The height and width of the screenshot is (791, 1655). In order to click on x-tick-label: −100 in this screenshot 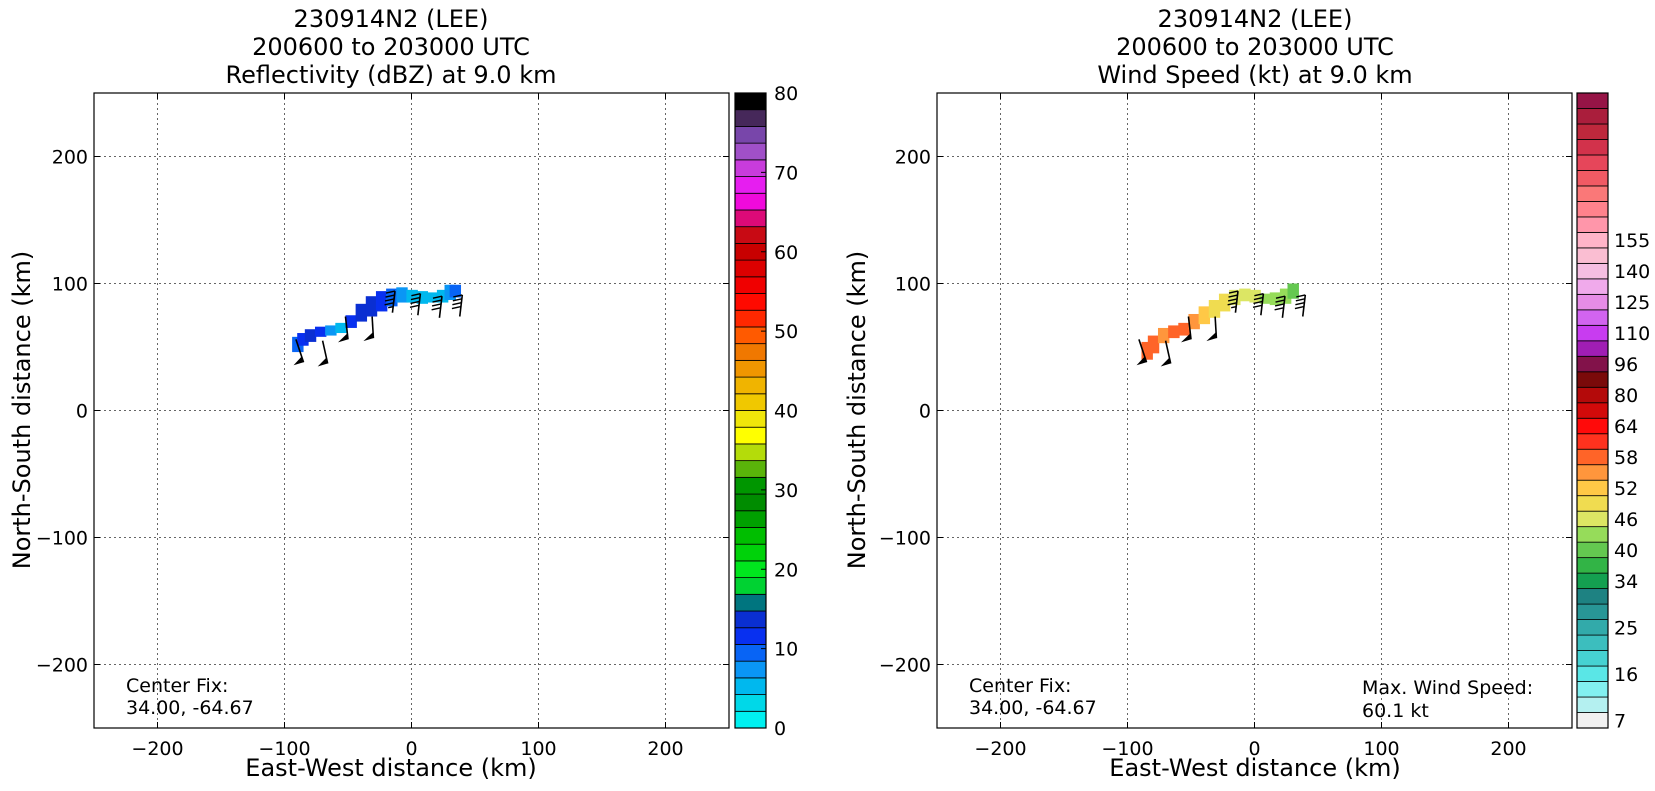, I will do `click(284, 749)`.